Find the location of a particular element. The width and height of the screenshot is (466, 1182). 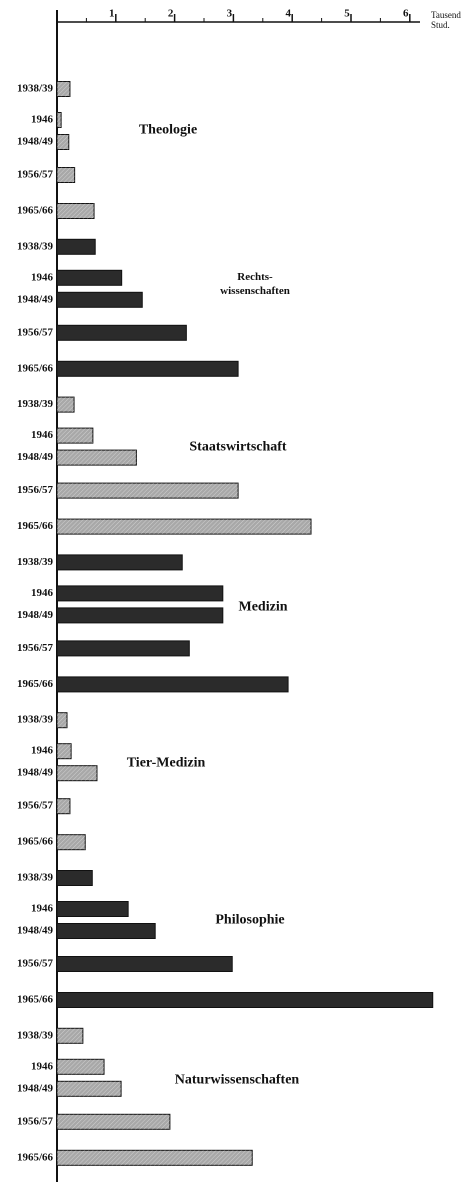

x-axis-label: Tausend Stud. is located at coordinates (446, 20).